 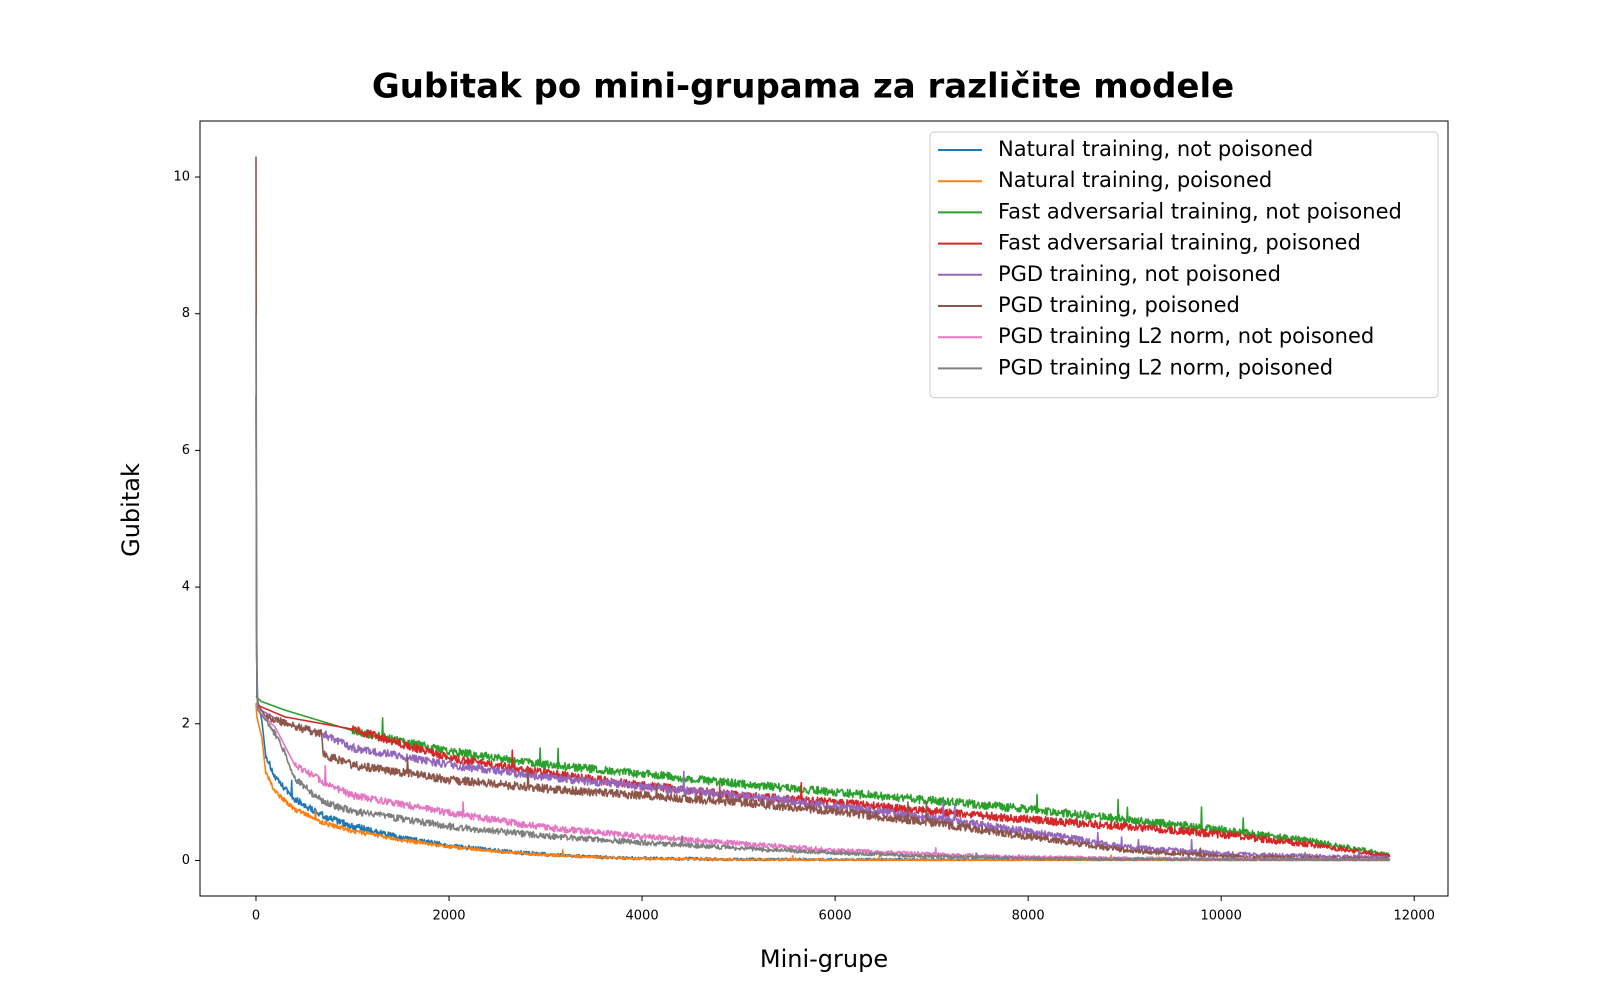 I want to click on legend-entry-label: PGD training L2 norm, poisoned, so click(x=1165, y=367).